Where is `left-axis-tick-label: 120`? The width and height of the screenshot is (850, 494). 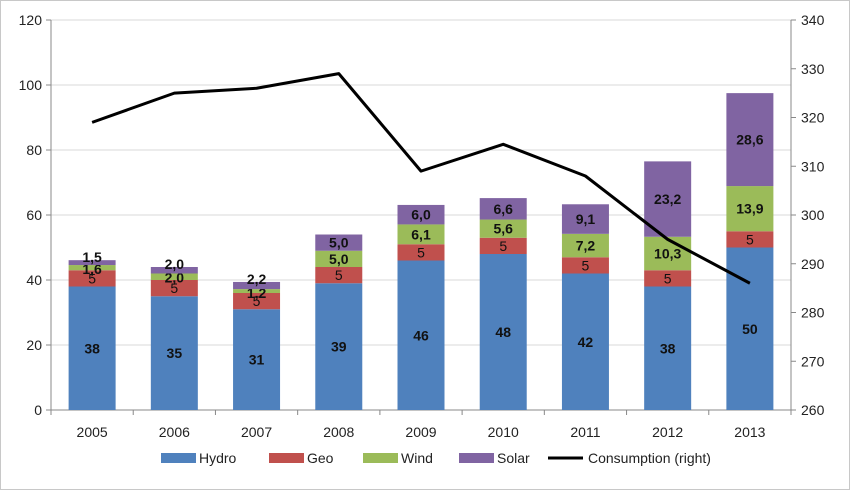 left-axis-tick-label: 120 is located at coordinates (31, 20).